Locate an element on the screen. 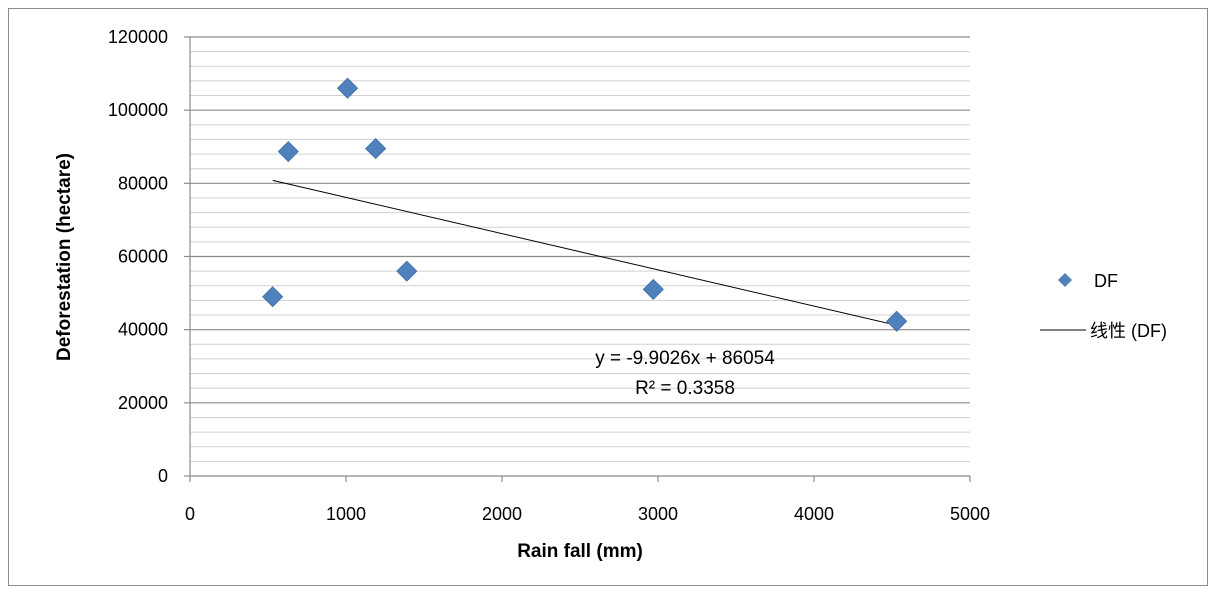 This screenshot has height=594, width=1220. y-tick-label: 40000 is located at coordinates (143, 330).